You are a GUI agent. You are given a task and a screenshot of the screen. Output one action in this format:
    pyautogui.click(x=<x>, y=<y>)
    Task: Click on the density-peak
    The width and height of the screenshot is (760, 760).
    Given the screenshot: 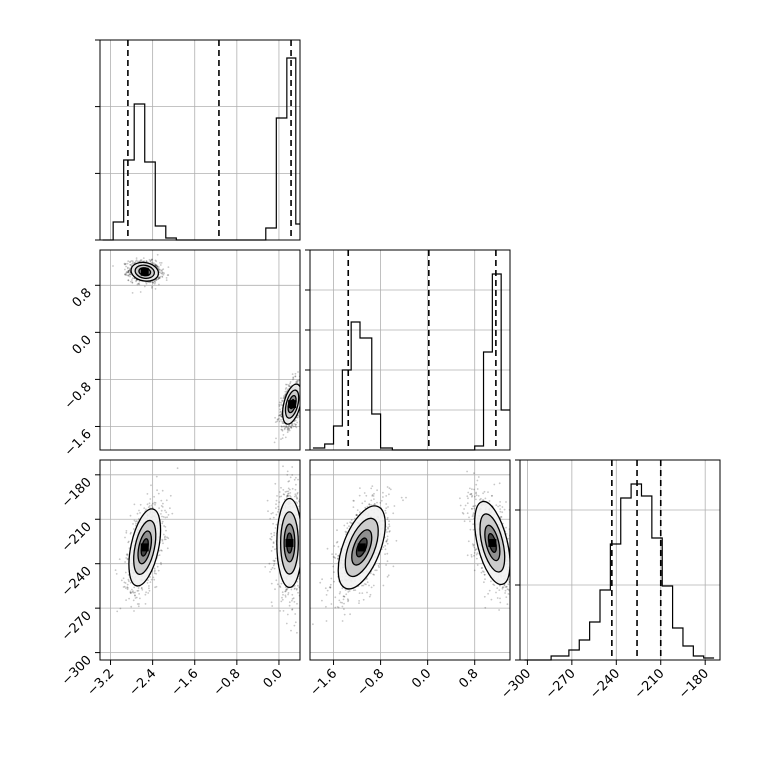 What is the action you would take?
    pyautogui.click(x=361, y=547)
    